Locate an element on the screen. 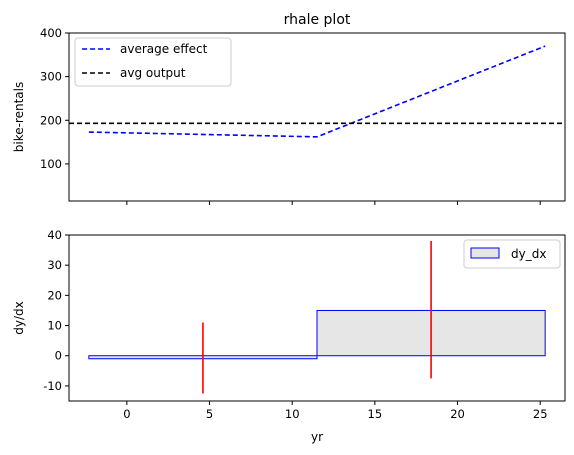 The image size is (574, 455). bottom-legend-box is located at coordinates (512, 254).